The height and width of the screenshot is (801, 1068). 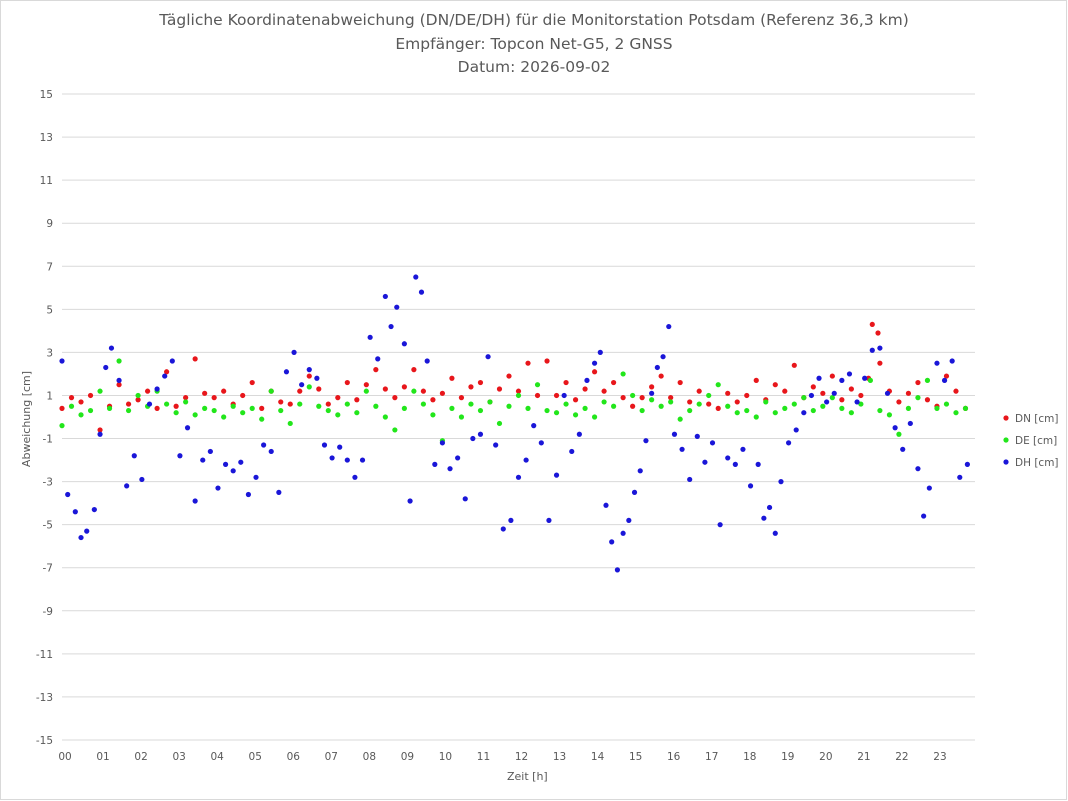 What do you see at coordinates (749, 757) in the screenshot?
I see `x-tick-label: 18` at bounding box center [749, 757].